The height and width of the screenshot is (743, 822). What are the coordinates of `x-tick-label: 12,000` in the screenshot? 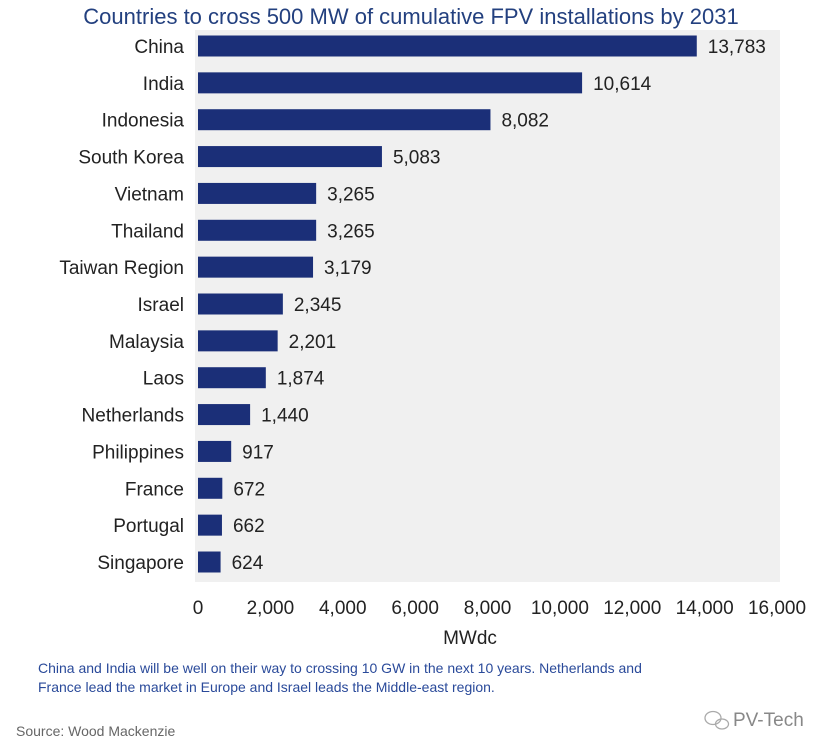 It's located at (632, 608).